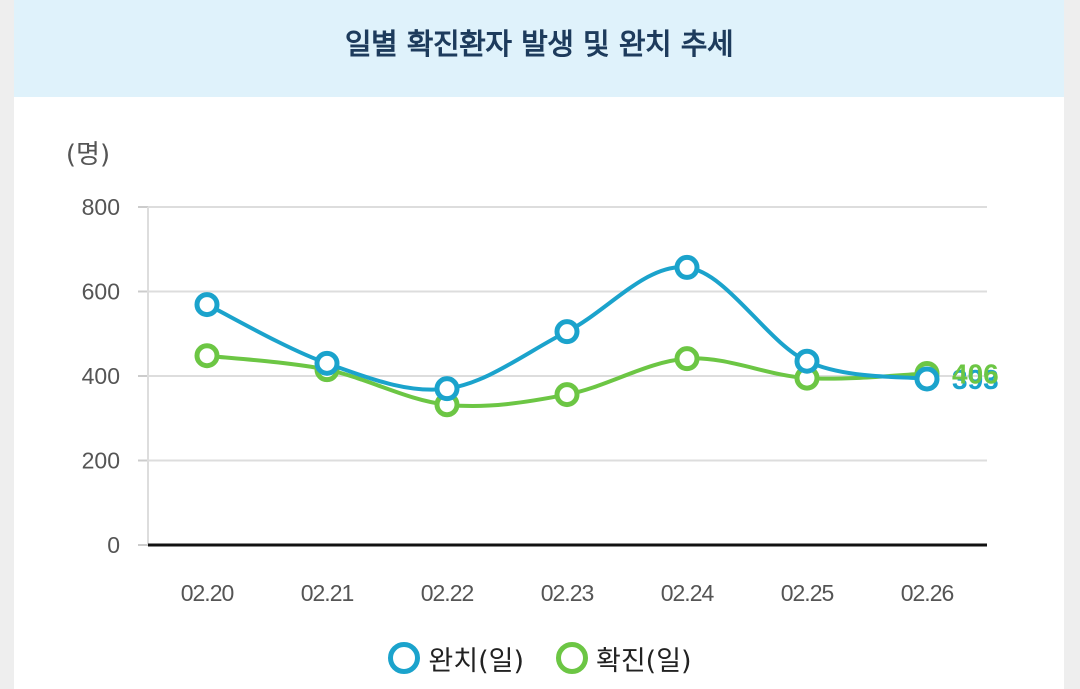  What do you see at coordinates (476, 661) in the screenshot?
I see `legend-label-recovered: 완치(일)` at bounding box center [476, 661].